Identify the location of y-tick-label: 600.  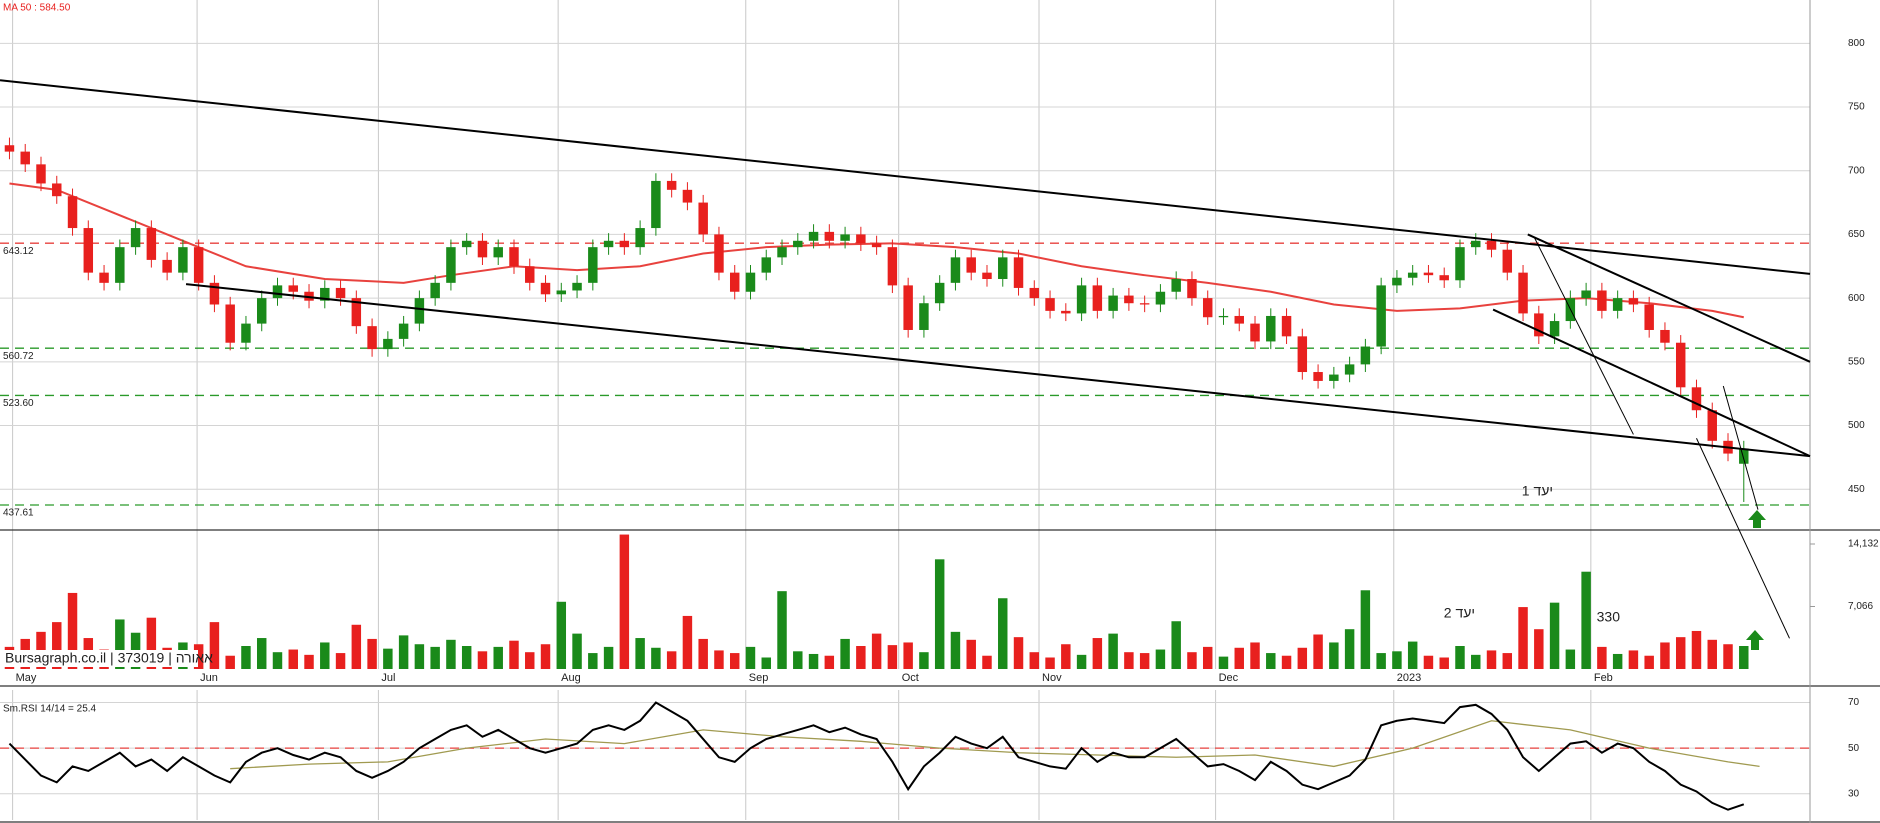
(1856, 298).